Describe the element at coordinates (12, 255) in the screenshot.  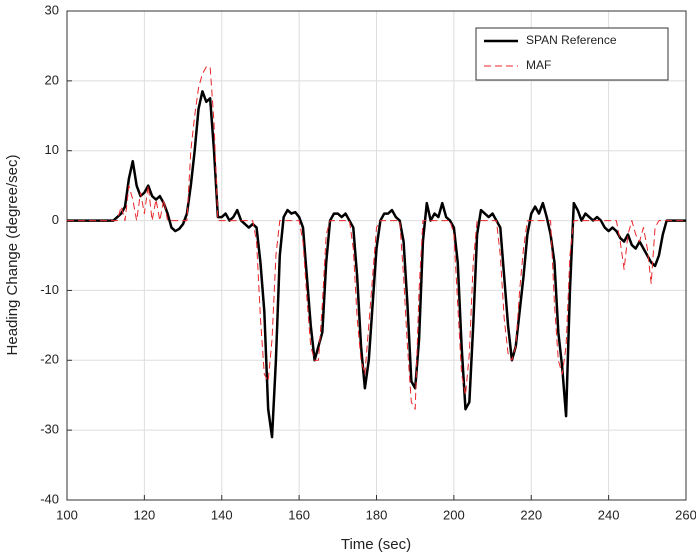
I see `y-axis-label: Heading Change (degree/sec)` at that location.